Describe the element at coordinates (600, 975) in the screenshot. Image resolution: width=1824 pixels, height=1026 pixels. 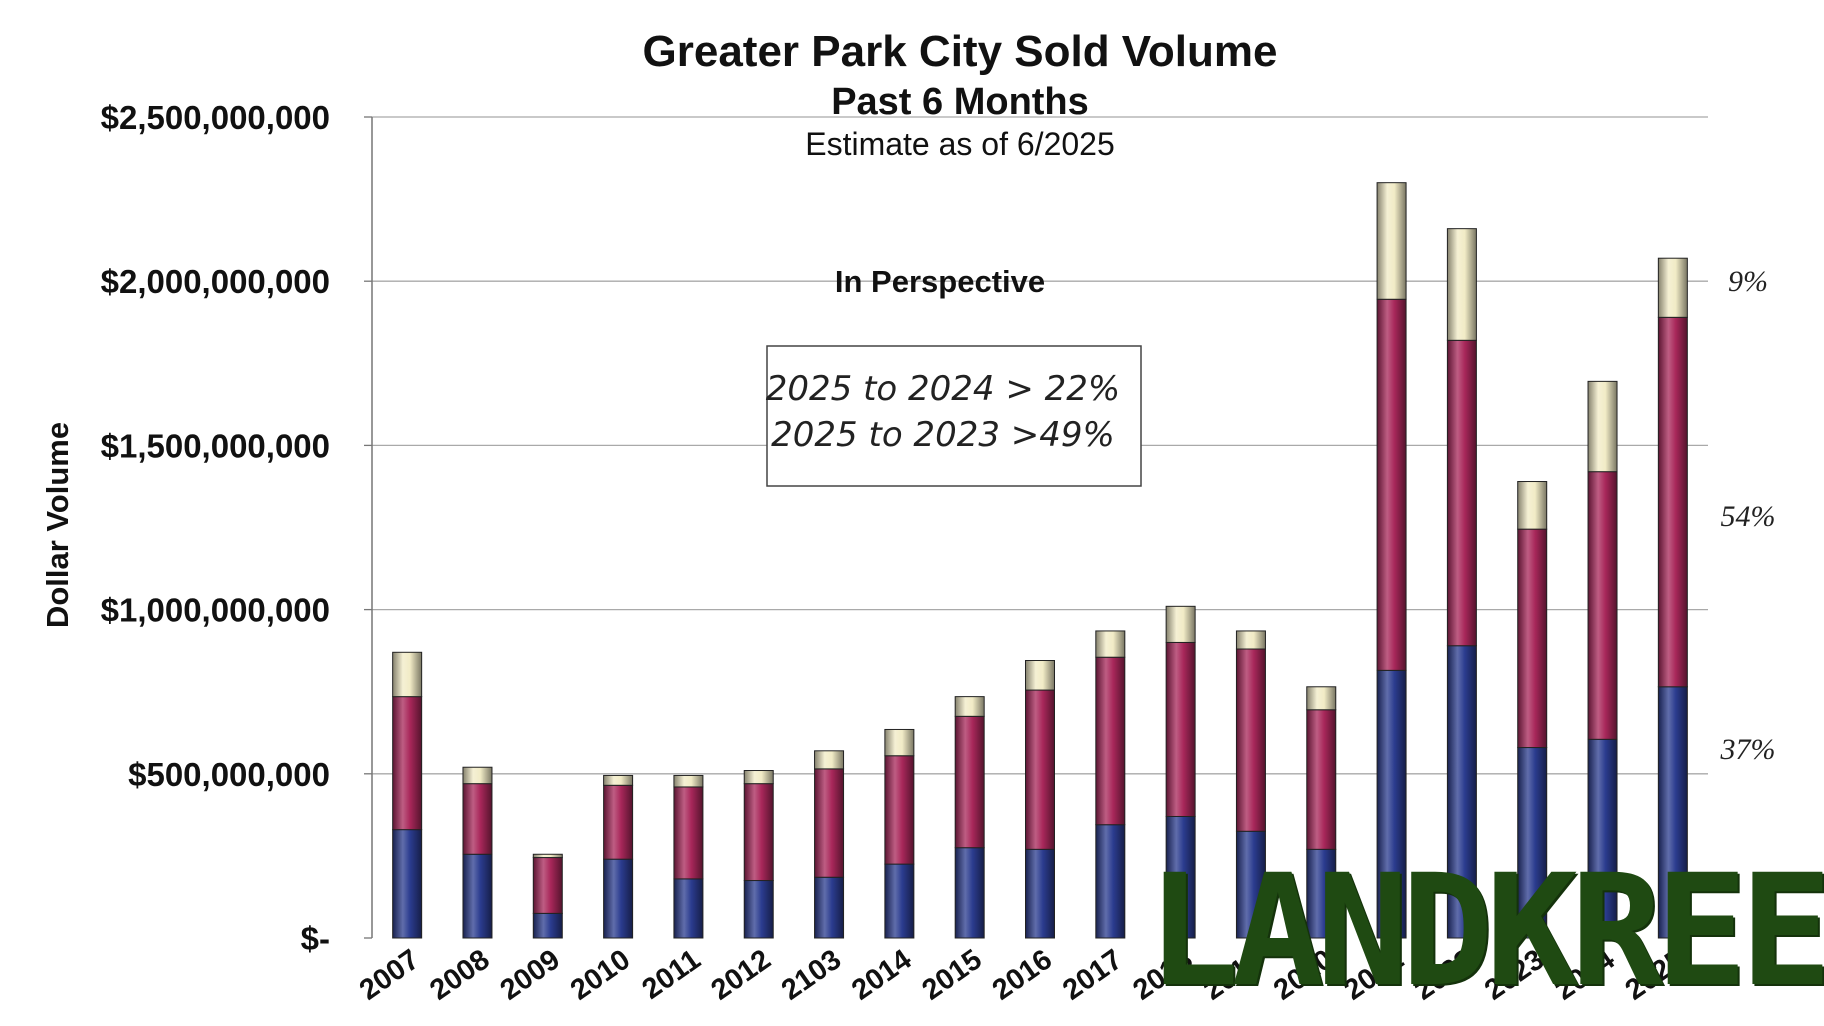
I see `x-tick-label: 2010` at that location.